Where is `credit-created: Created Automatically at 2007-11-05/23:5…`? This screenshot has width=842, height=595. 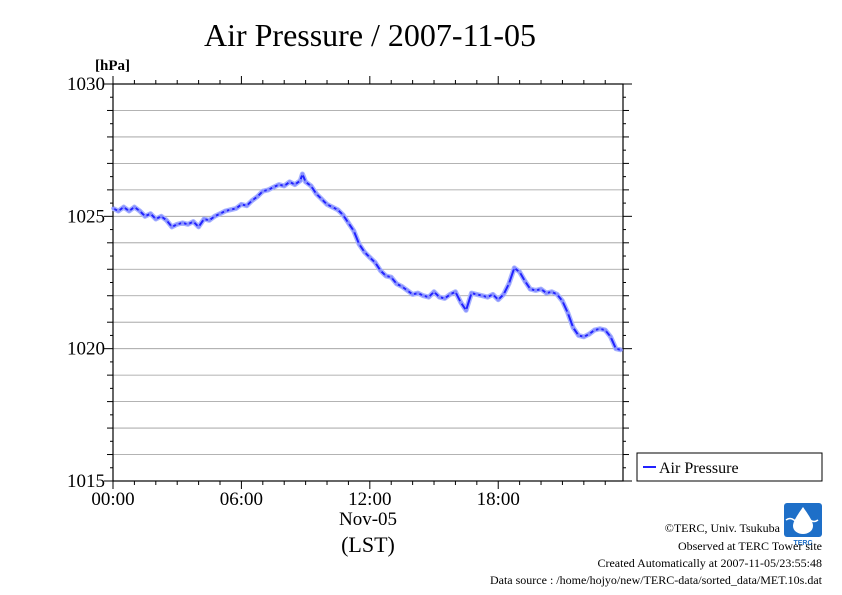 credit-created: Created Automatically at 2007-11-05/23:5… is located at coordinates (709, 563).